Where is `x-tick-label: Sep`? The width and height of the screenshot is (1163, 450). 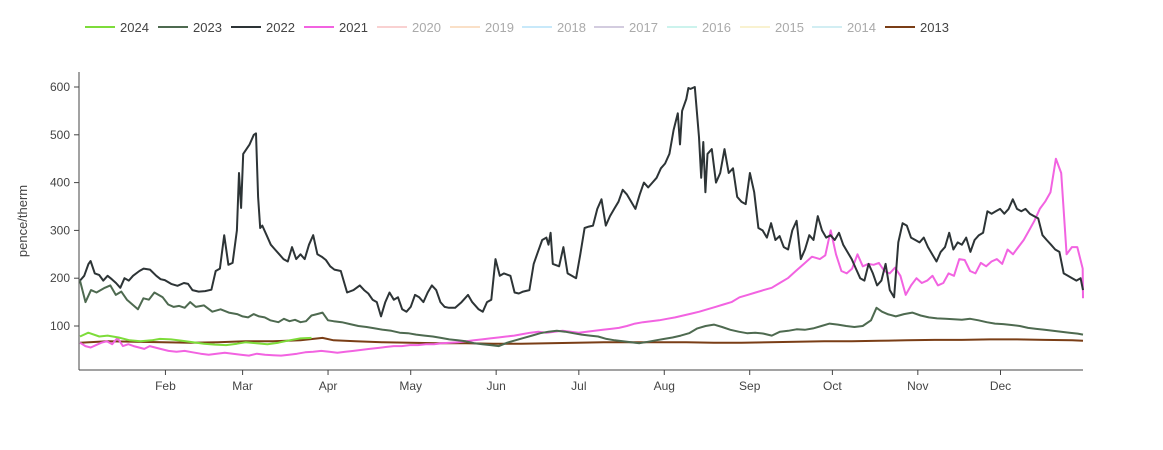 x-tick-label: Sep is located at coordinates (750, 386).